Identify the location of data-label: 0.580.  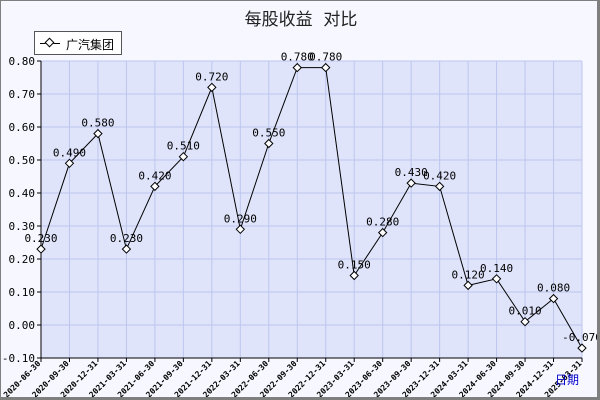
(97, 123).